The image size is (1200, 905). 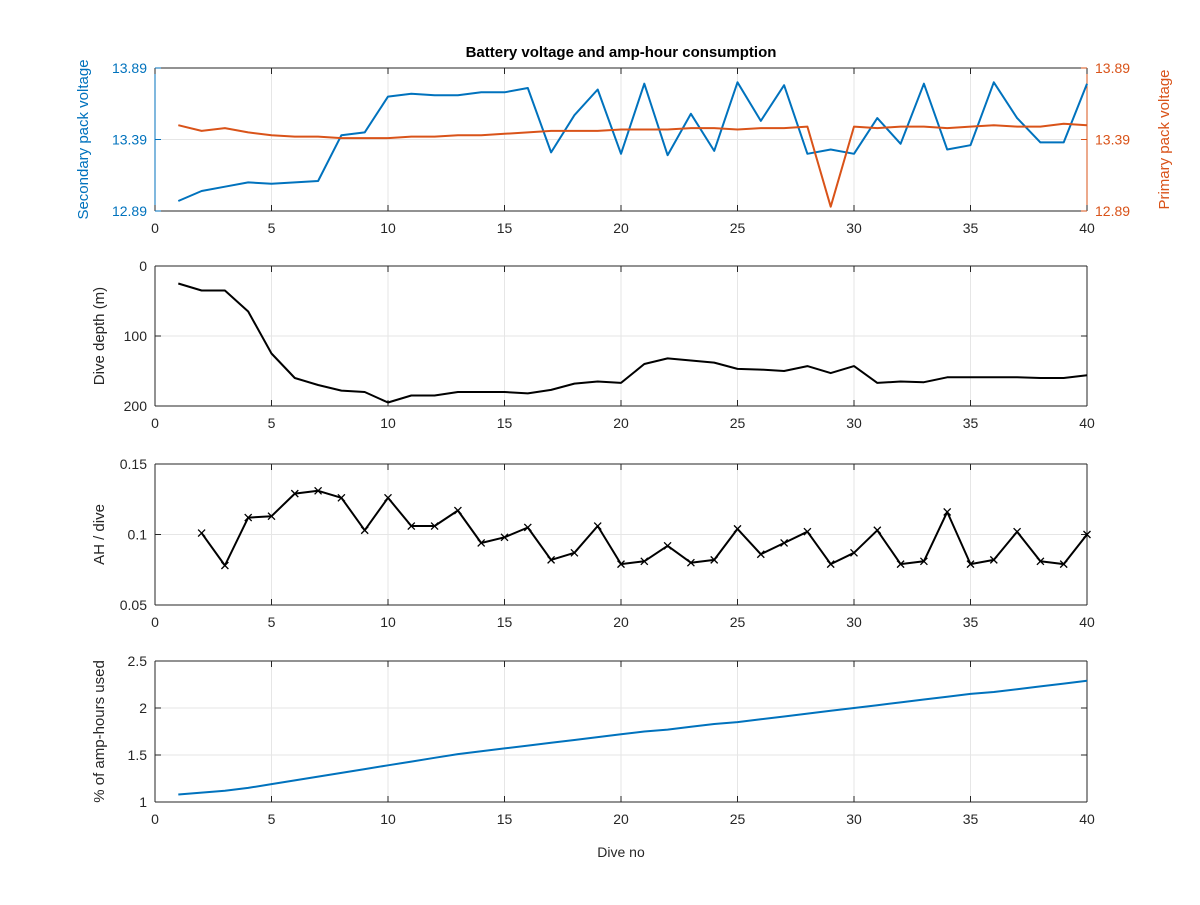 I want to click on y-axis-label: Dive depth (m), so click(x=99, y=336).